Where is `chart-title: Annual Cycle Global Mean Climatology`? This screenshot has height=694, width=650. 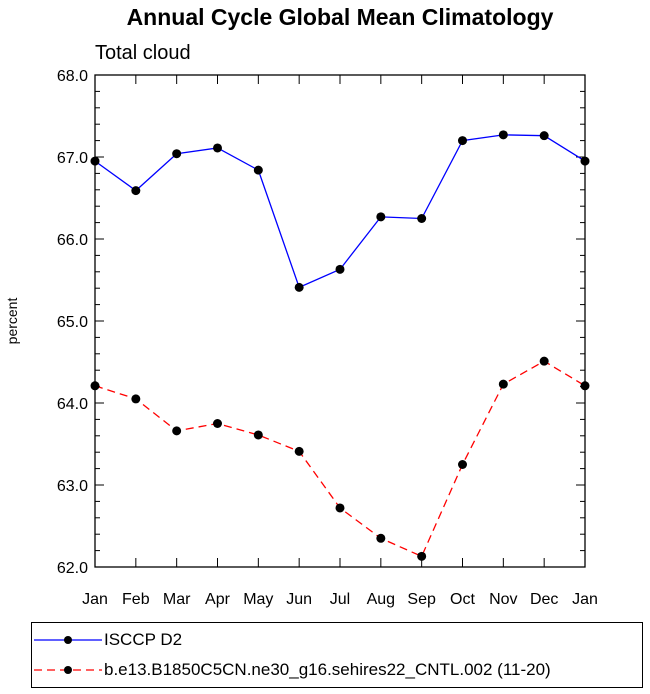 chart-title: Annual Cycle Global Mean Climatology is located at coordinates (340, 17).